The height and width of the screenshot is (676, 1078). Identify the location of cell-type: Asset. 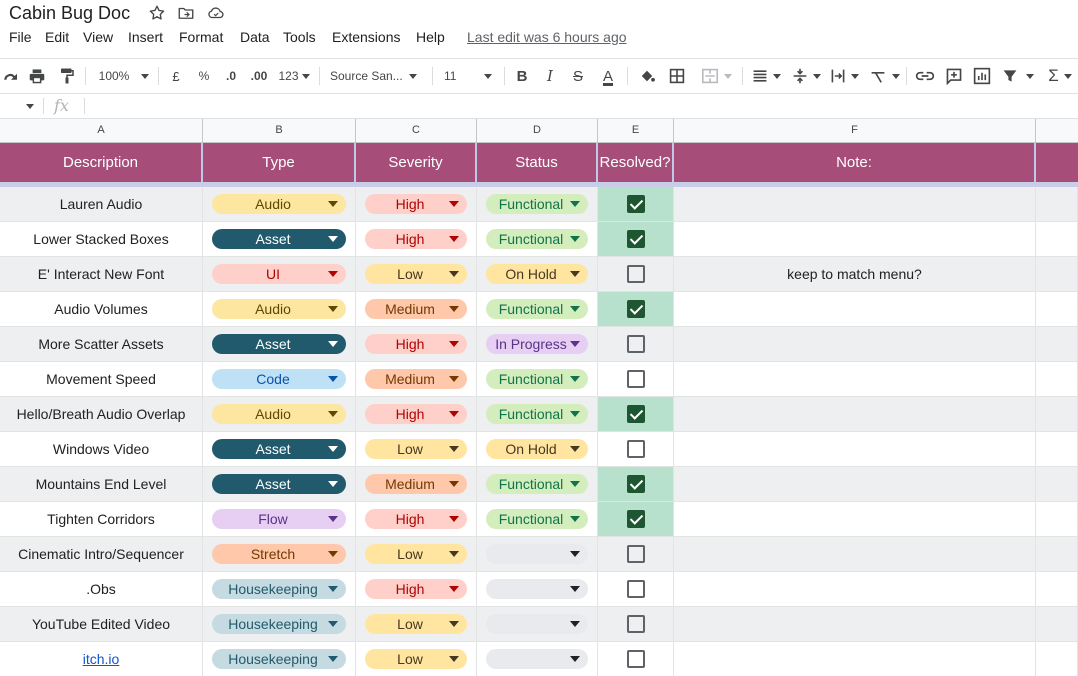
(279, 449).